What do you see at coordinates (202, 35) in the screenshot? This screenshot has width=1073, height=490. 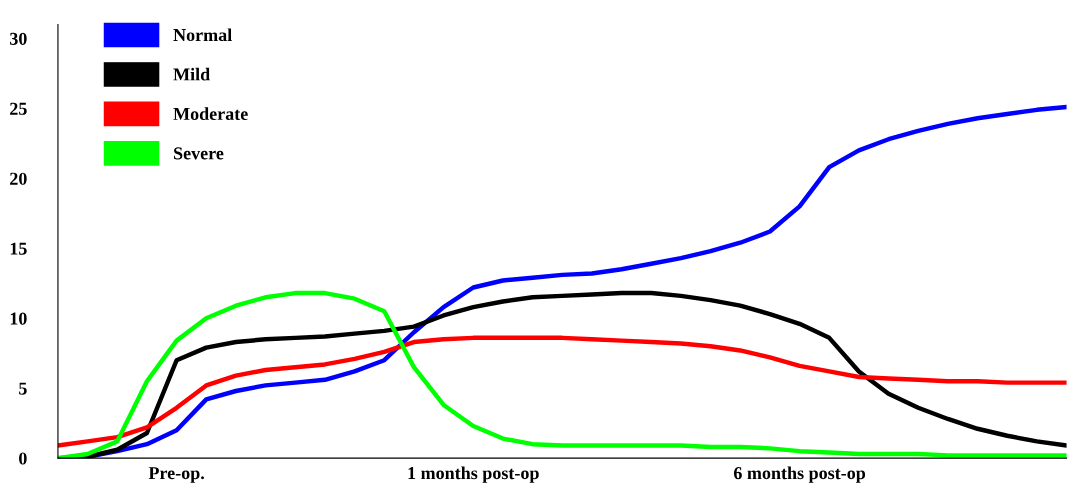 I see `legend-label: Normal` at bounding box center [202, 35].